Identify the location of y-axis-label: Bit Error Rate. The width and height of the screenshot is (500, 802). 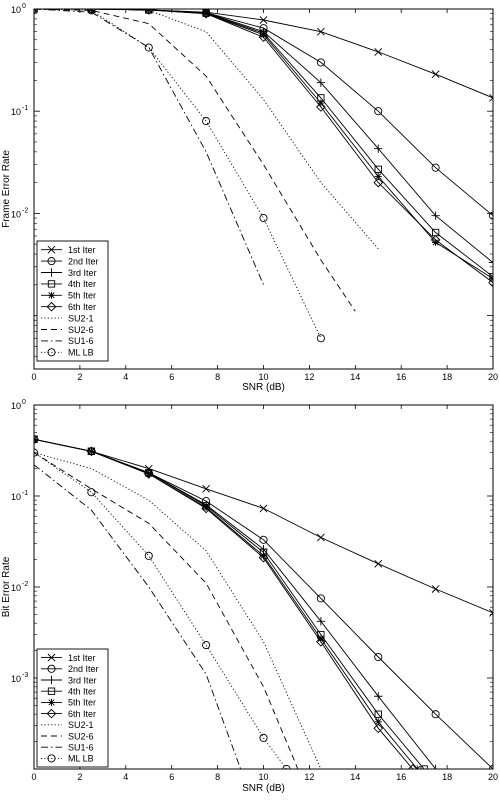
(6, 586).